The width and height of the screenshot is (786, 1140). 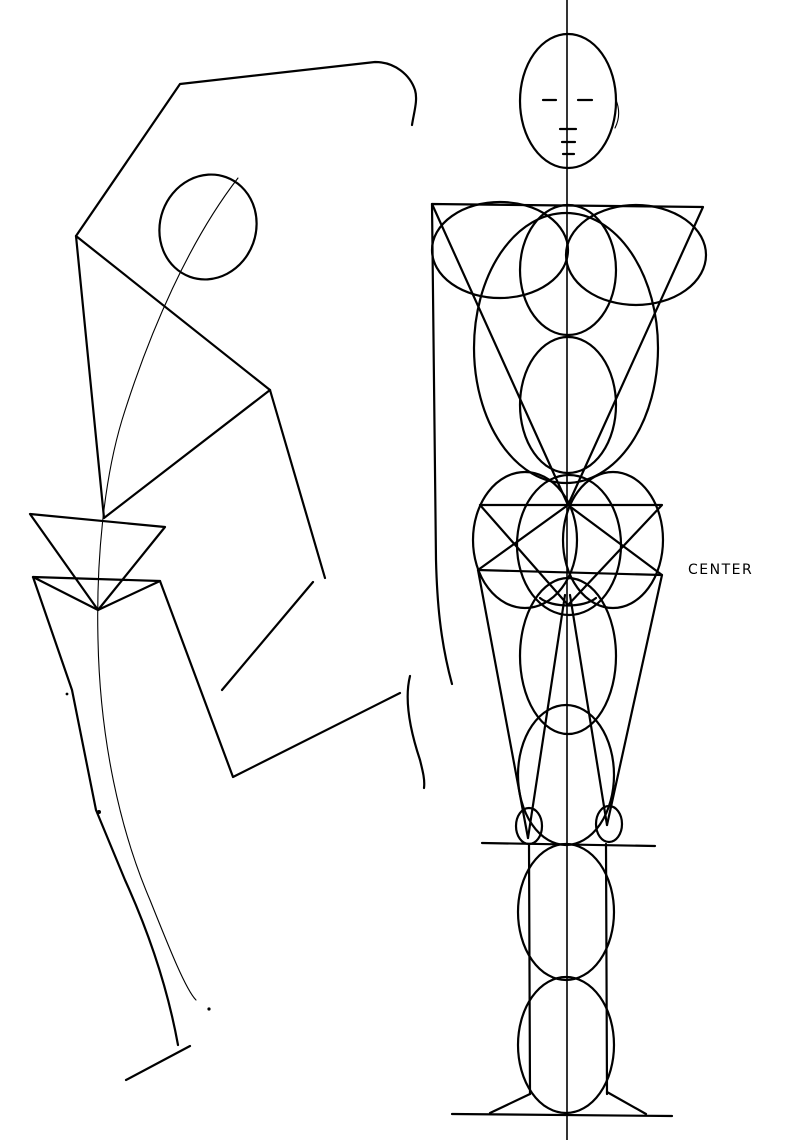 I want to click on left-foot, so click(x=510, y=1103).